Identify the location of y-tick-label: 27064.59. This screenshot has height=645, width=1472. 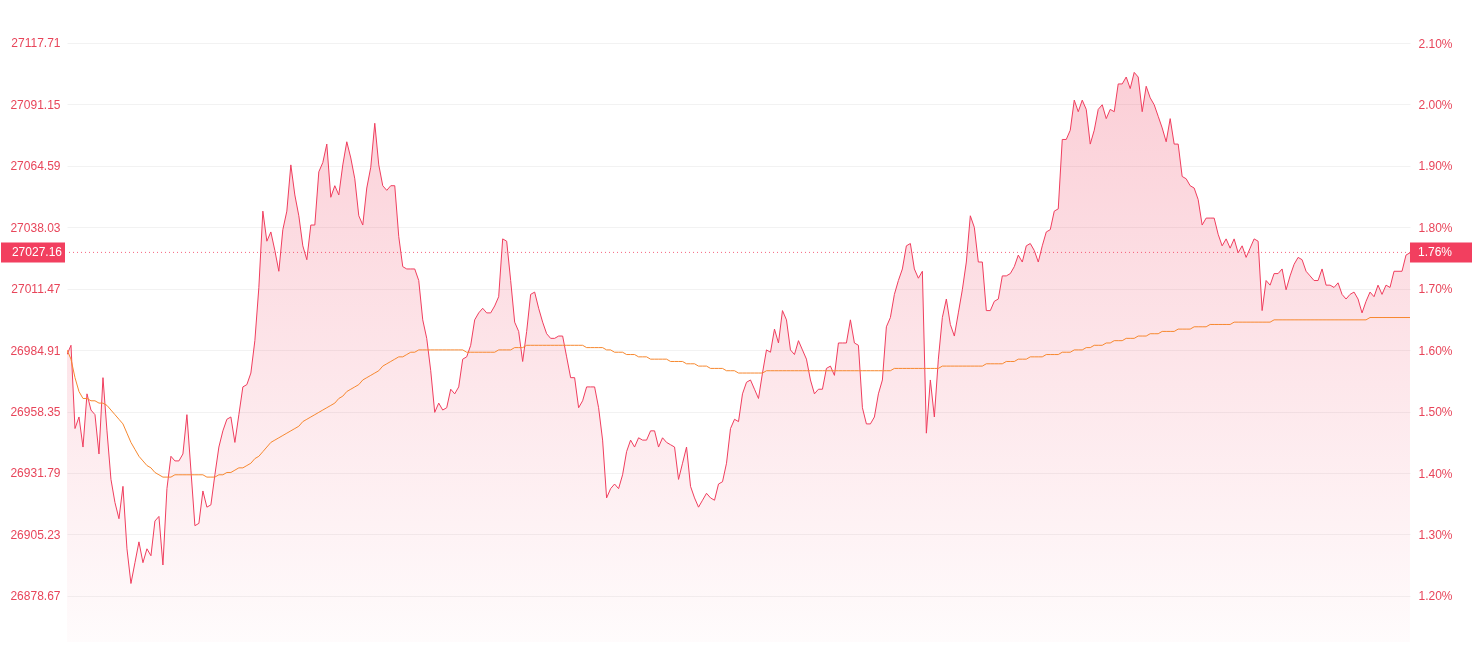
(35, 166).